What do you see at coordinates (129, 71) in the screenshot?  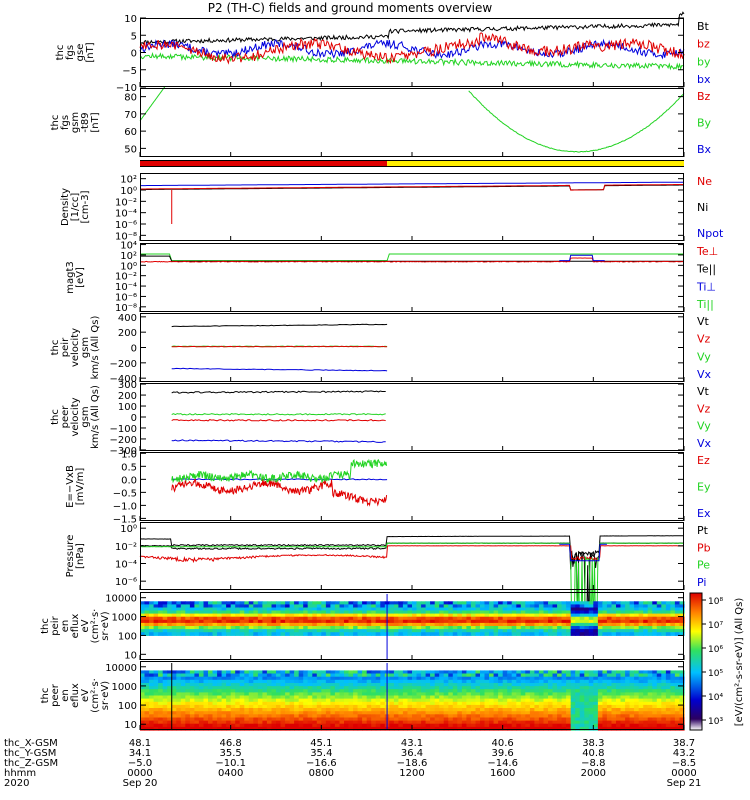 I see `y-tick-label: −5` at bounding box center [129, 71].